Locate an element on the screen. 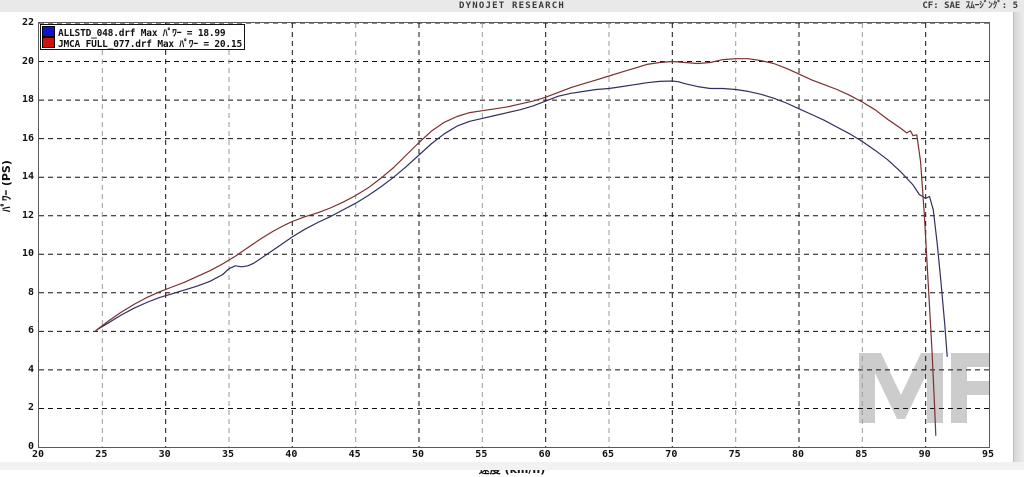  x-axis-tick: 60 is located at coordinates (544, 454).